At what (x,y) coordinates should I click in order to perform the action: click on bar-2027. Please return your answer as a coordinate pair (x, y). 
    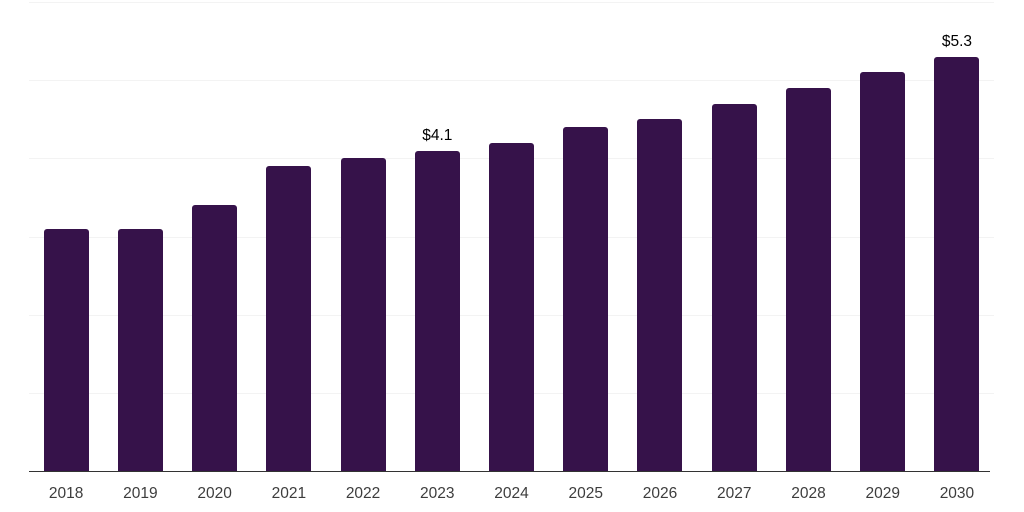
    Looking at the image, I should click on (734, 287).